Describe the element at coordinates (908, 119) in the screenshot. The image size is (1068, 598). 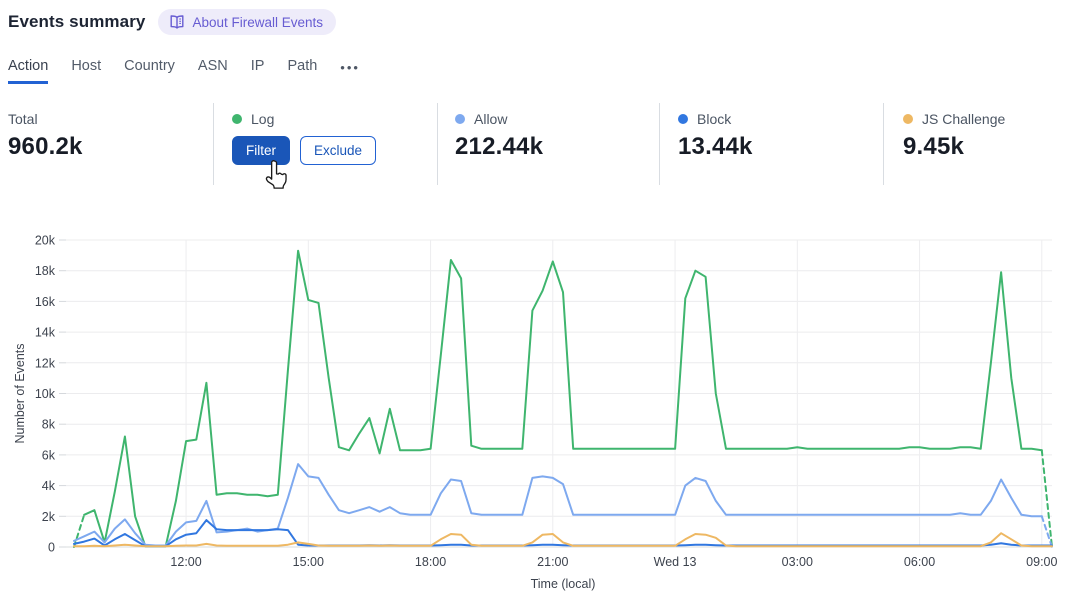
I see `js-challenge-legend-dot` at that location.